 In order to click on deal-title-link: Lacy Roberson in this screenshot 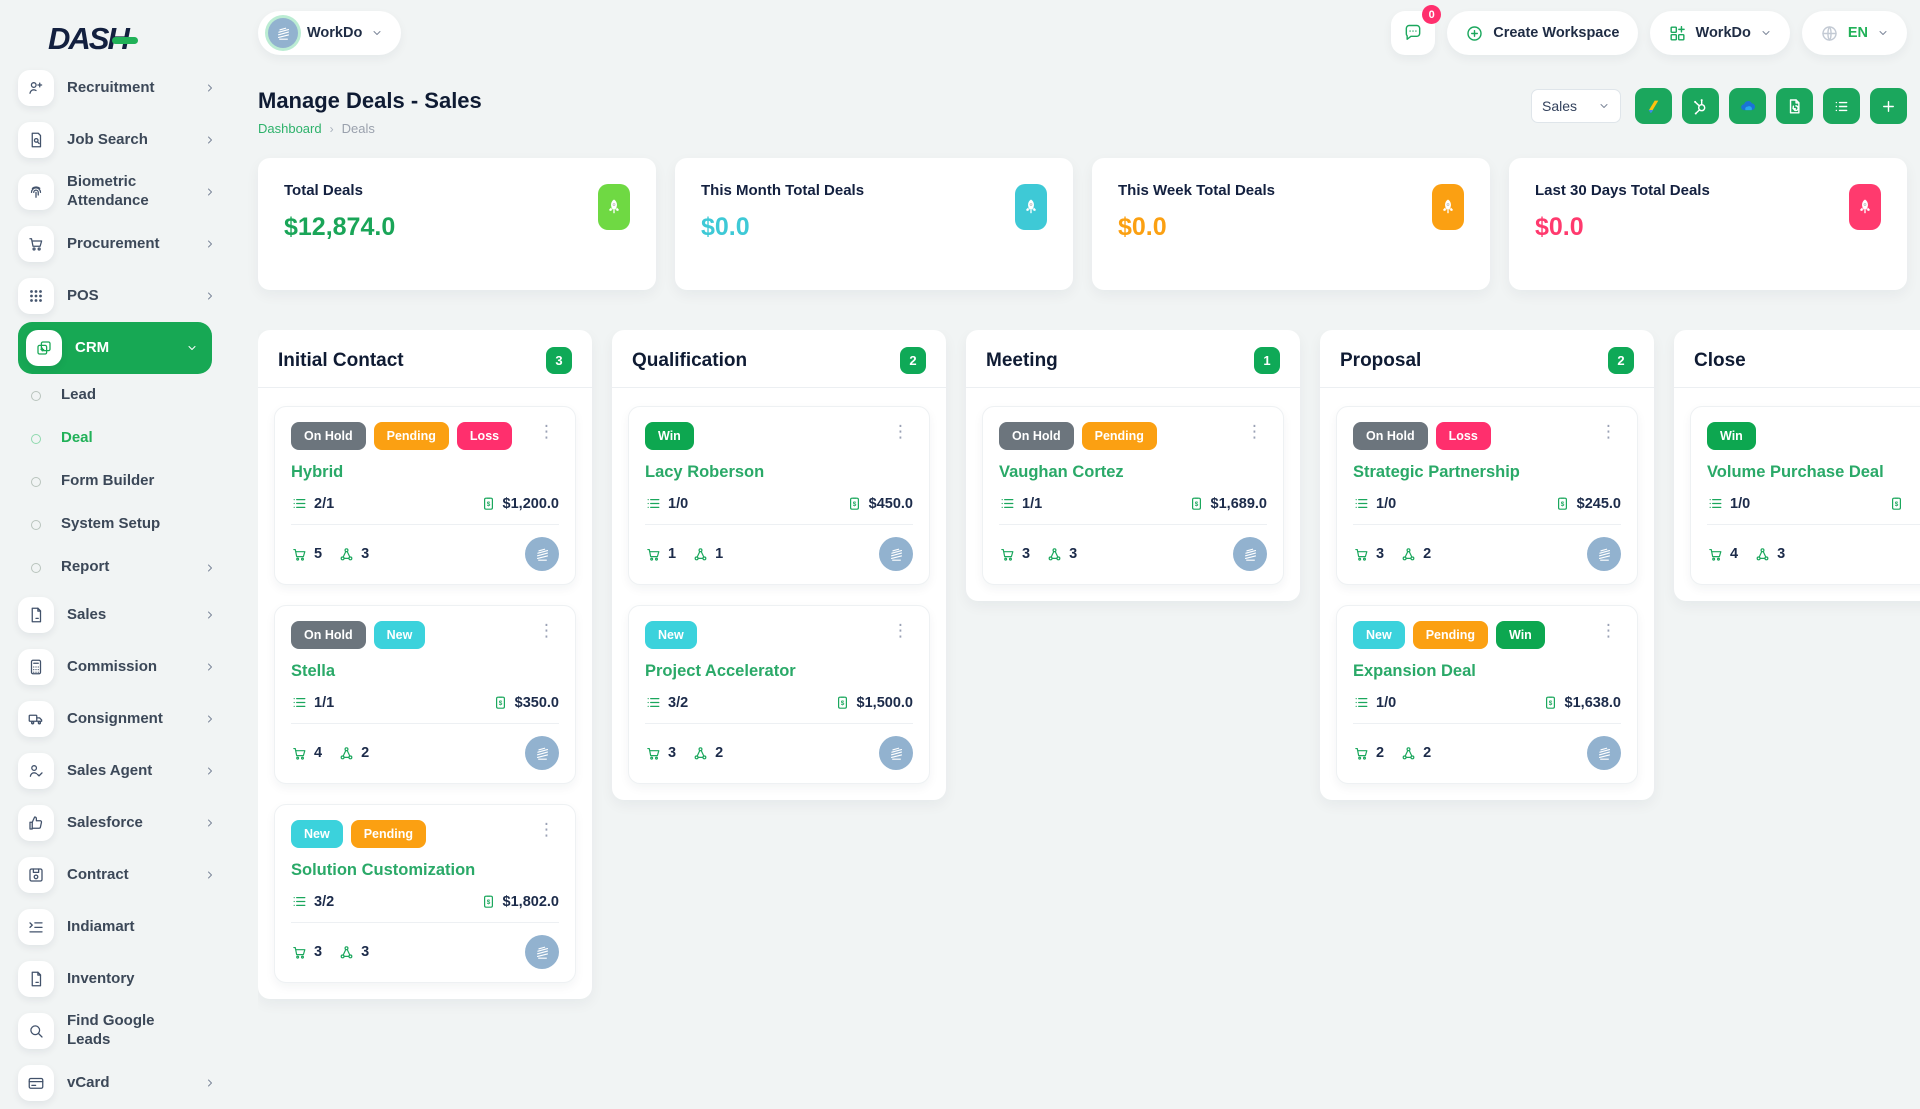, I will do `click(705, 472)`.